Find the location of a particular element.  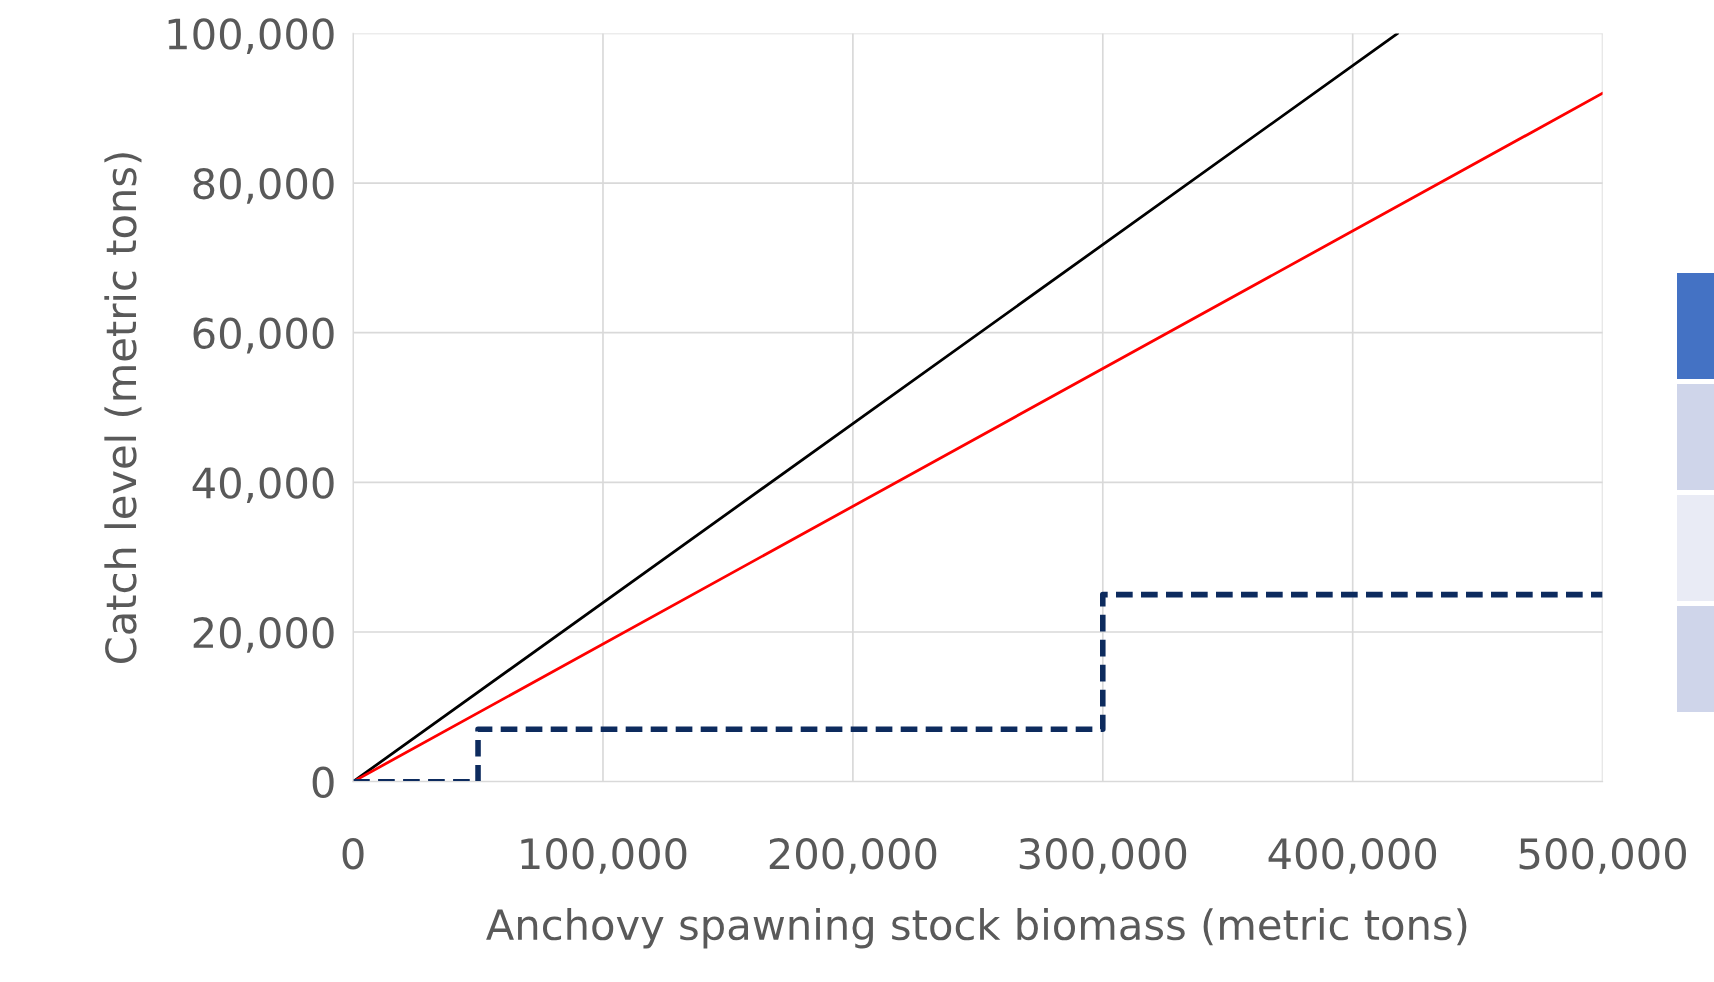

x-tick-label: 100,000 is located at coordinates (604, 855).